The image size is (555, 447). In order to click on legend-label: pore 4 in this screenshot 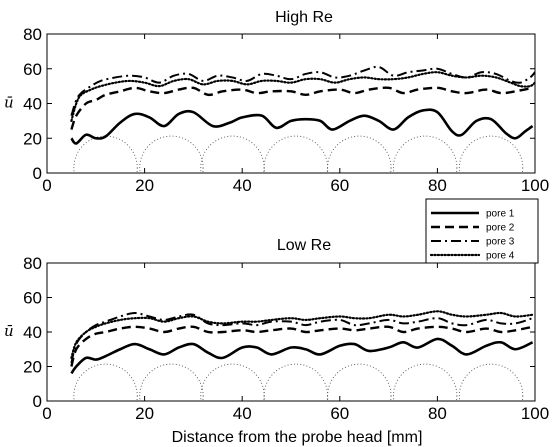, I will do `click(500, 256)`.